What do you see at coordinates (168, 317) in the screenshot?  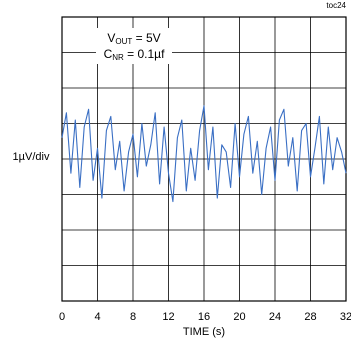 I see `x-tick-label: 12` at bounding box center [168, 317].